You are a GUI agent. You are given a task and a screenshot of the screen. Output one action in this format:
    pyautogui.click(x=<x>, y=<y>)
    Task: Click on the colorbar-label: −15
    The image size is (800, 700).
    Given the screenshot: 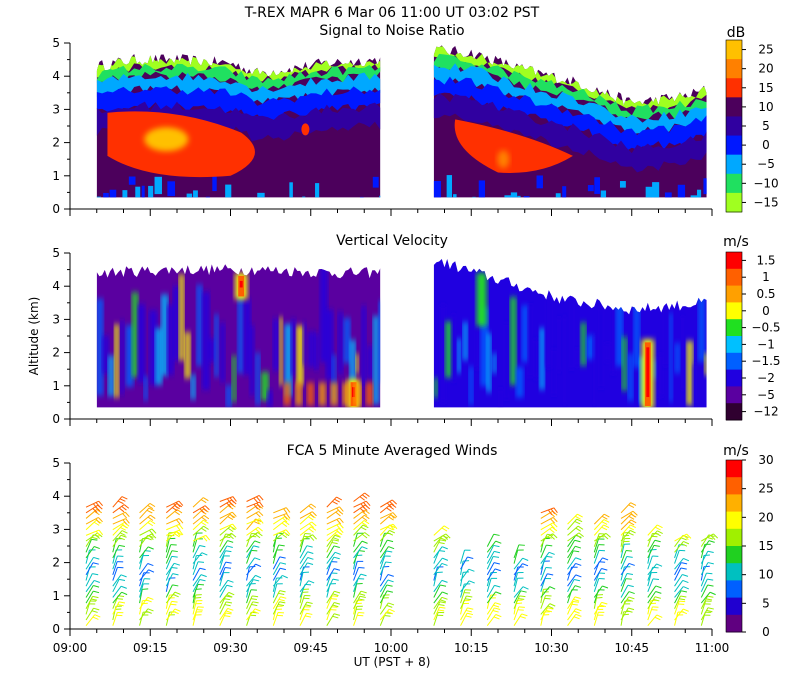 What is the action you would take?
    pyautogui.click(x=765, y=202)
    